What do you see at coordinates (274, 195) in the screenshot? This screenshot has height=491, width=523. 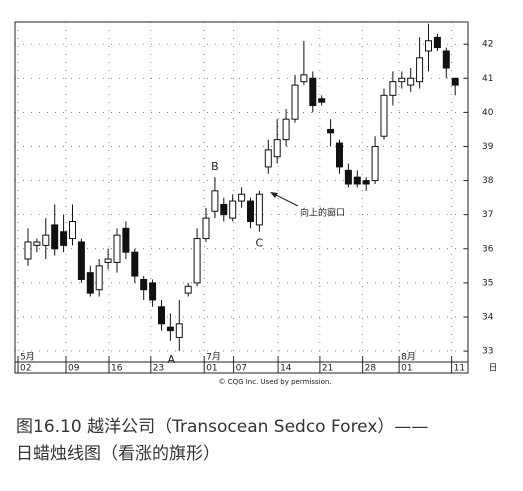 I see `arrow-head` at bounding box center [274, 195].